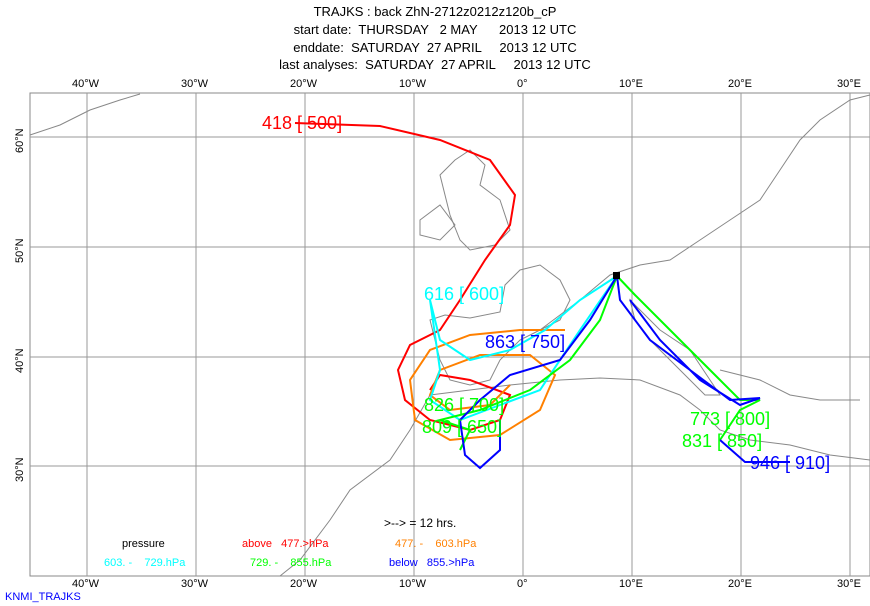  I want to click on legend-above: above 477.>hPa, so click(285, 544).